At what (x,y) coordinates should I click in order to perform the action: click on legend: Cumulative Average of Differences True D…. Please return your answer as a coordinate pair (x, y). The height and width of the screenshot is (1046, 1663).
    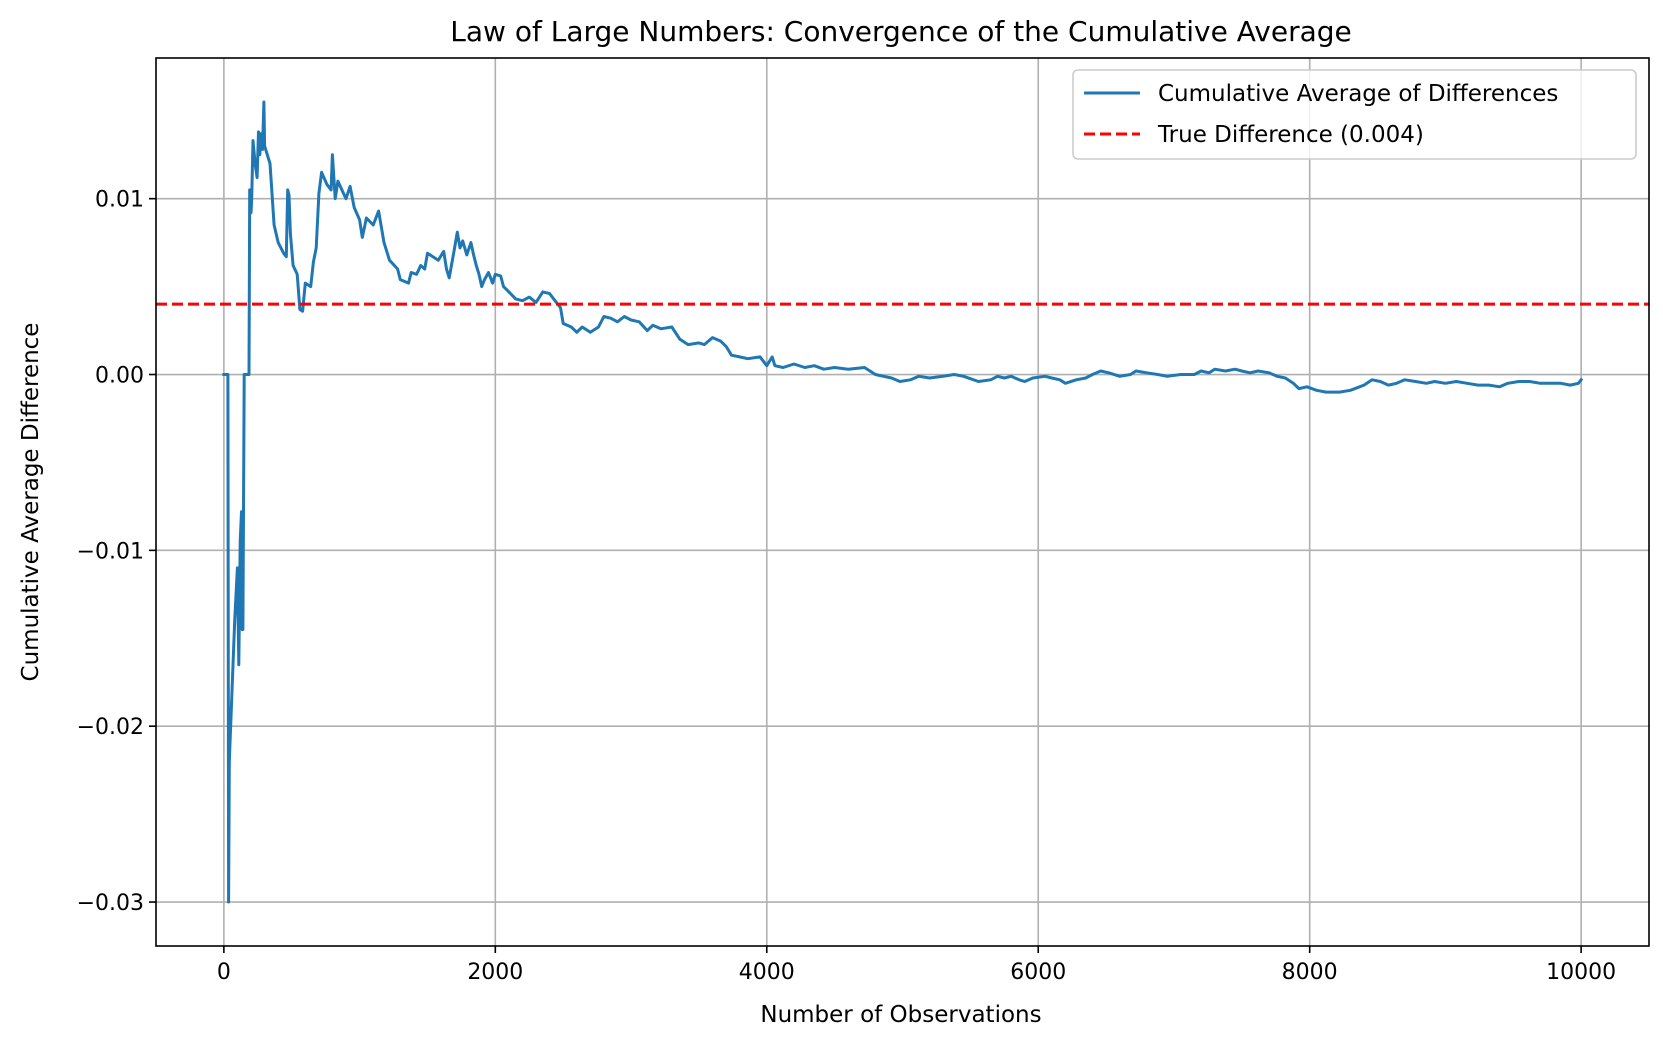
    Looking at the image, I should click on (1354, 114).